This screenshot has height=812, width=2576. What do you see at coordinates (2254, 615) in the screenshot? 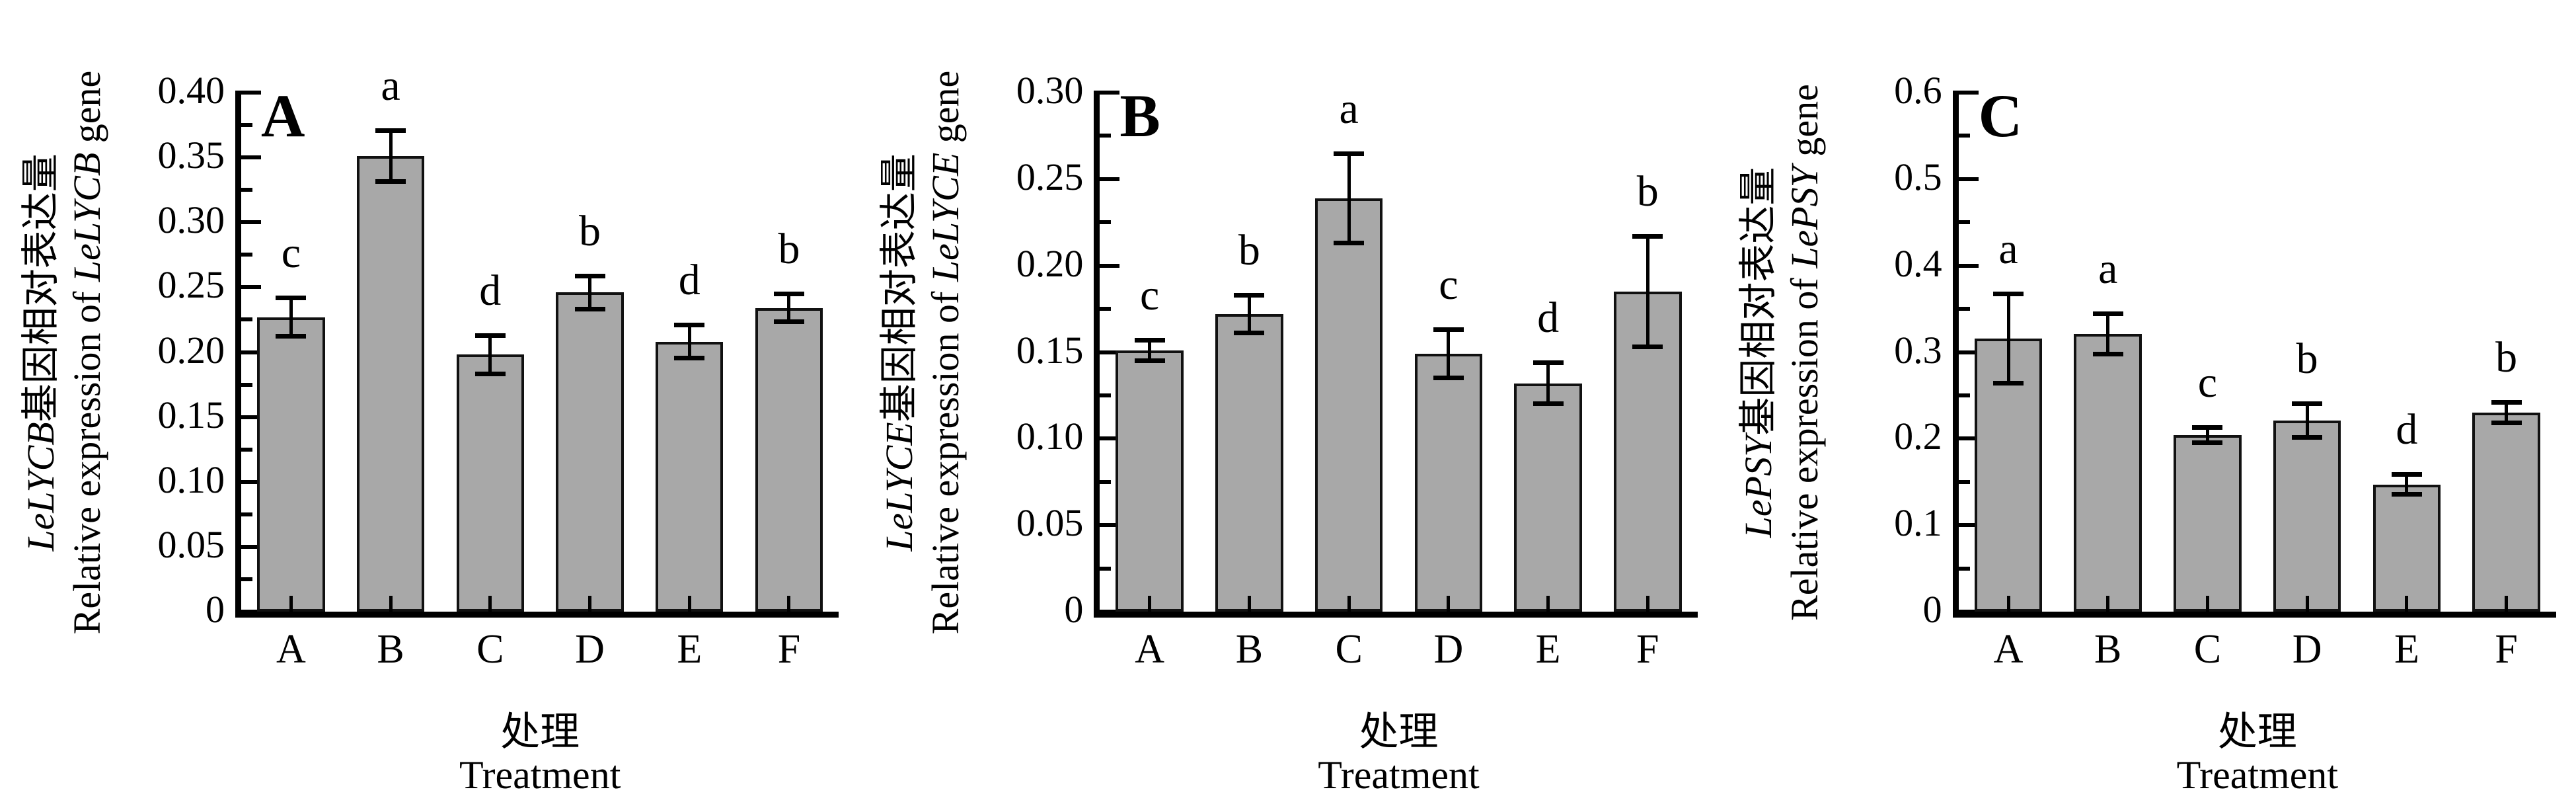
I see `x-axis-line` at bounding box center [2254, 615].